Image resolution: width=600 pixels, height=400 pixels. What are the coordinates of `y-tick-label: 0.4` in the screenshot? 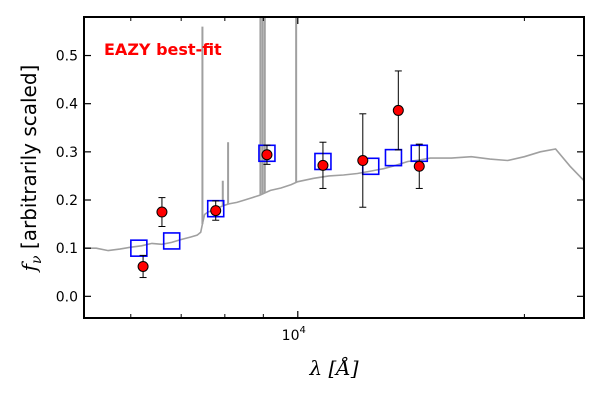 It's located at (67, 105).